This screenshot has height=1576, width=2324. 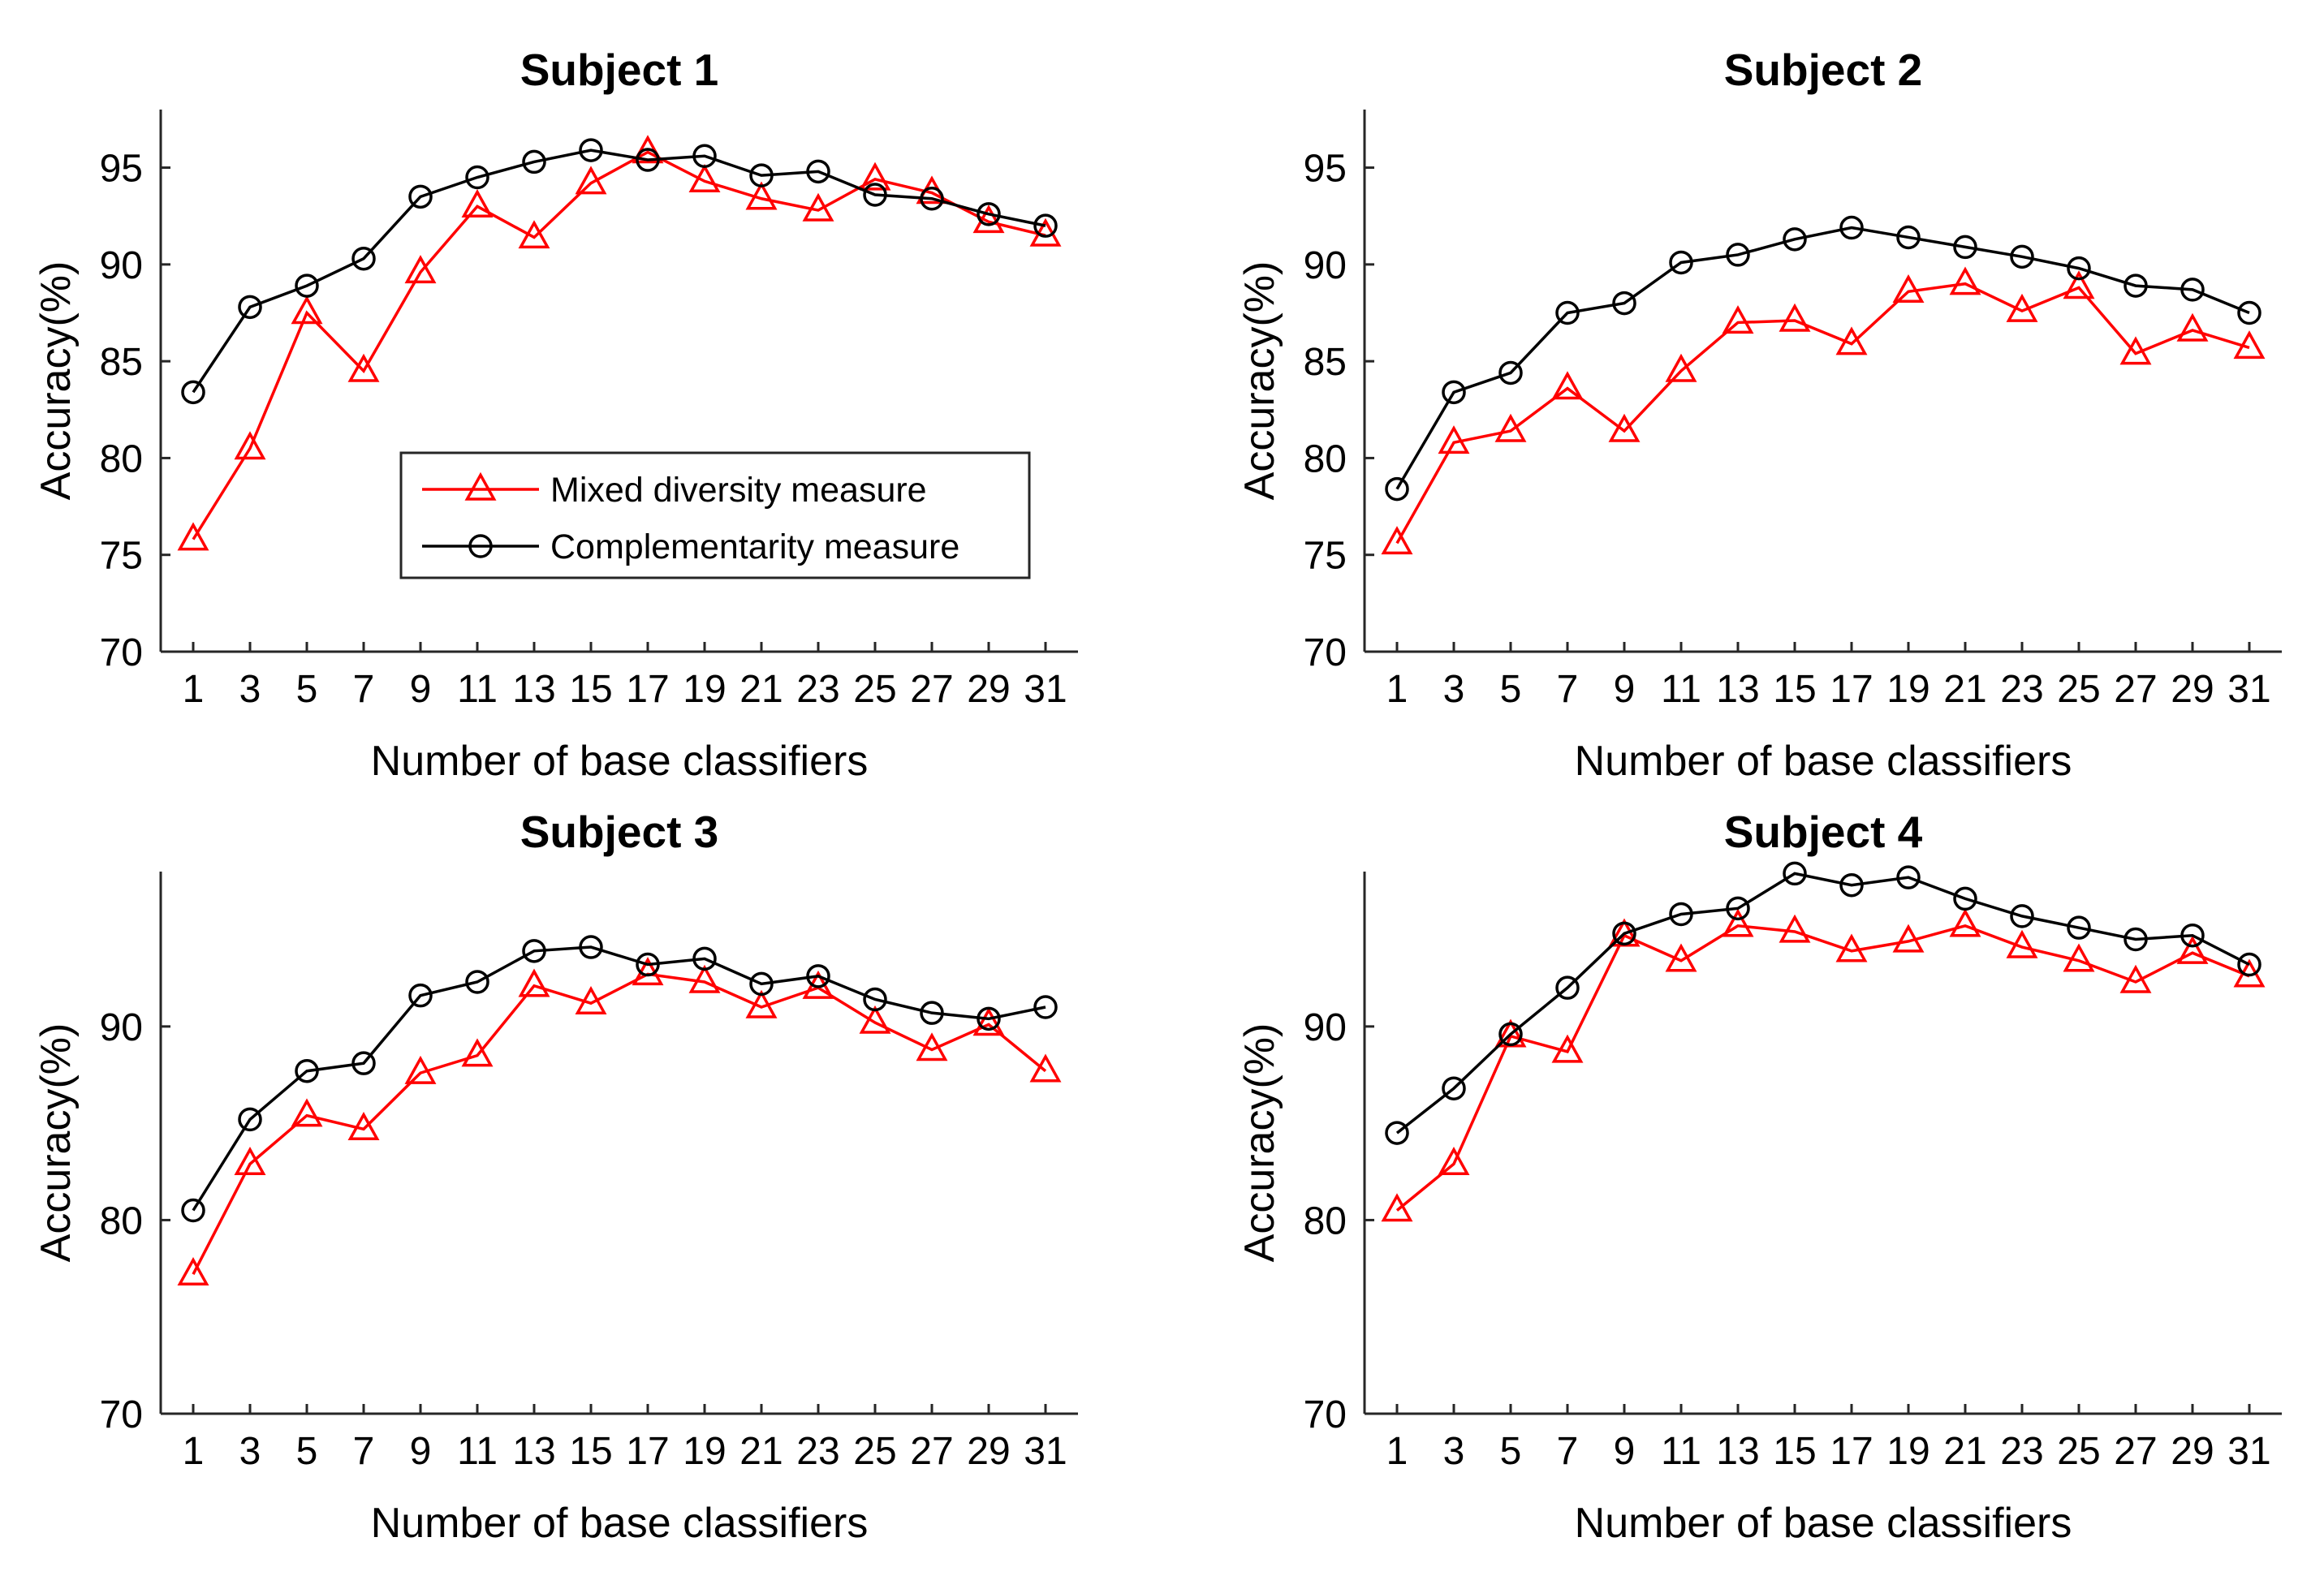 What do you see at coordinates (1823, 70) in the screenshot?
I see `chart-title: Subject 2` at bounding box center [1823, 70].